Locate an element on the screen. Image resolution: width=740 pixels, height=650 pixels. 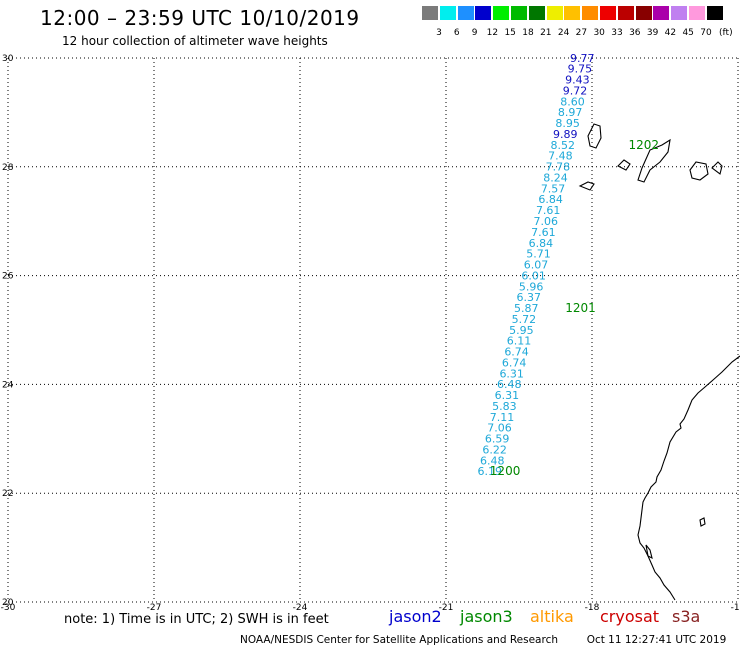
x-tick-label: -27 is located at coordinates (154, 608).